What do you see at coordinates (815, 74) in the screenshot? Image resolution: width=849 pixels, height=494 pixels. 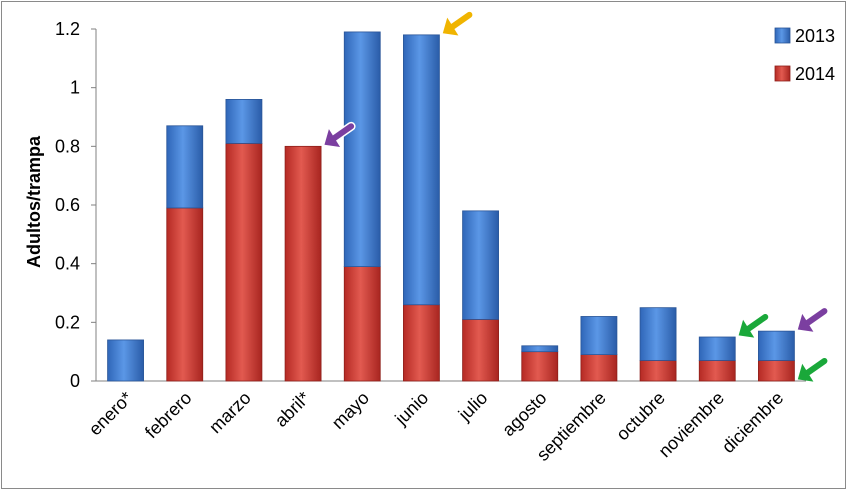 I see `legend-label-2014: 2014` at bounding box center [815, 74].